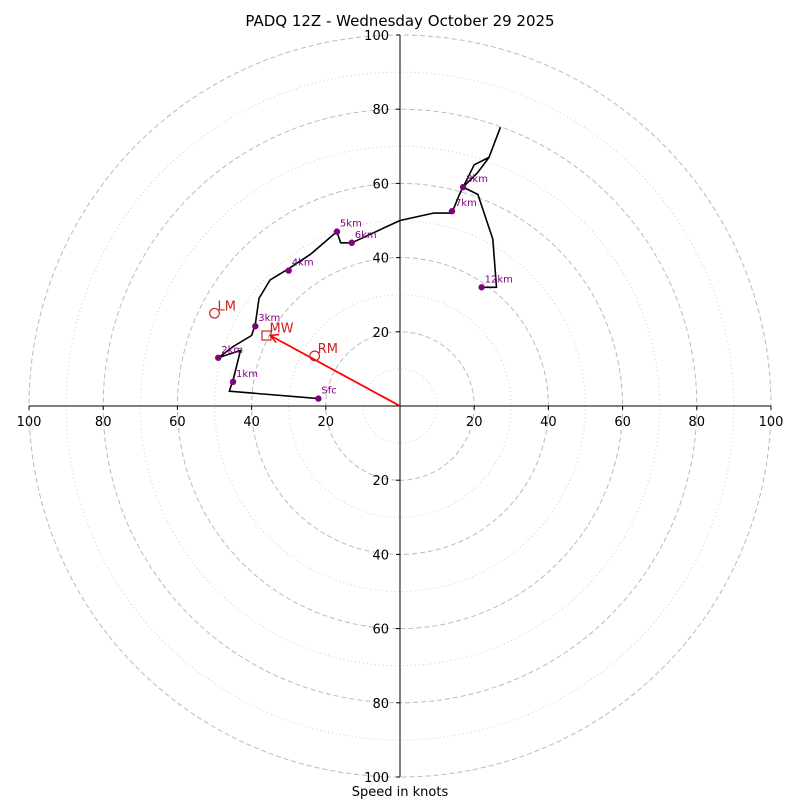 The width and height of the screenshot is (800, 800). Describe the element at coordinates (337, 231) in the screenshot. I see `height-marker-5km` at that location.